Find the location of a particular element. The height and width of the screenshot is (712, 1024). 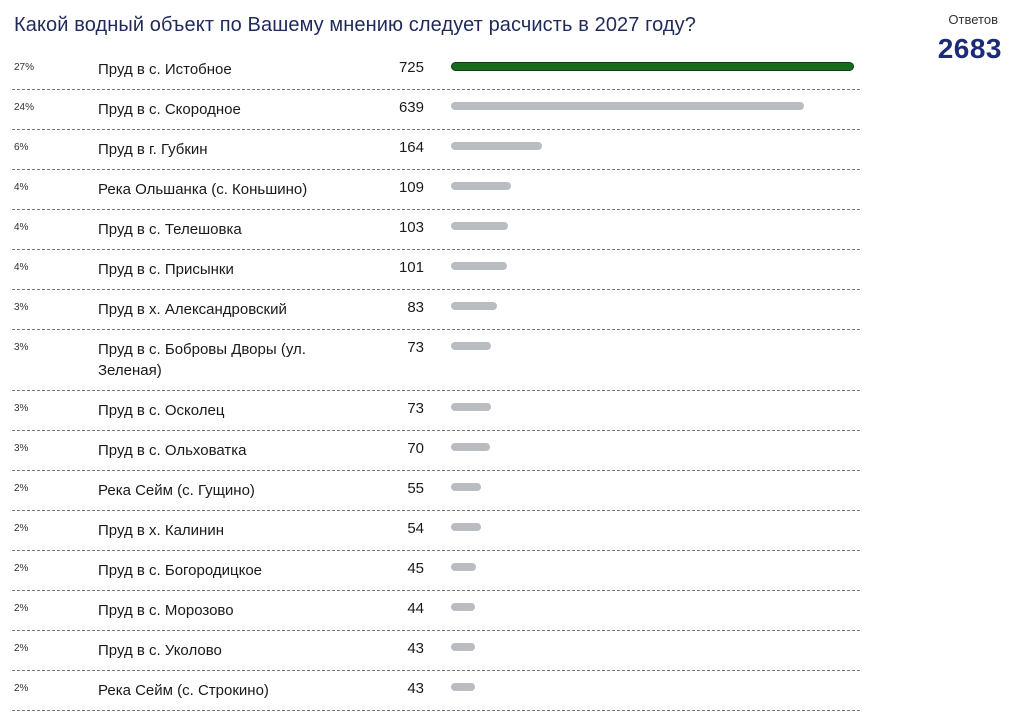

answers-summary: Ответов 2683 is located at coordinates (970, 38).